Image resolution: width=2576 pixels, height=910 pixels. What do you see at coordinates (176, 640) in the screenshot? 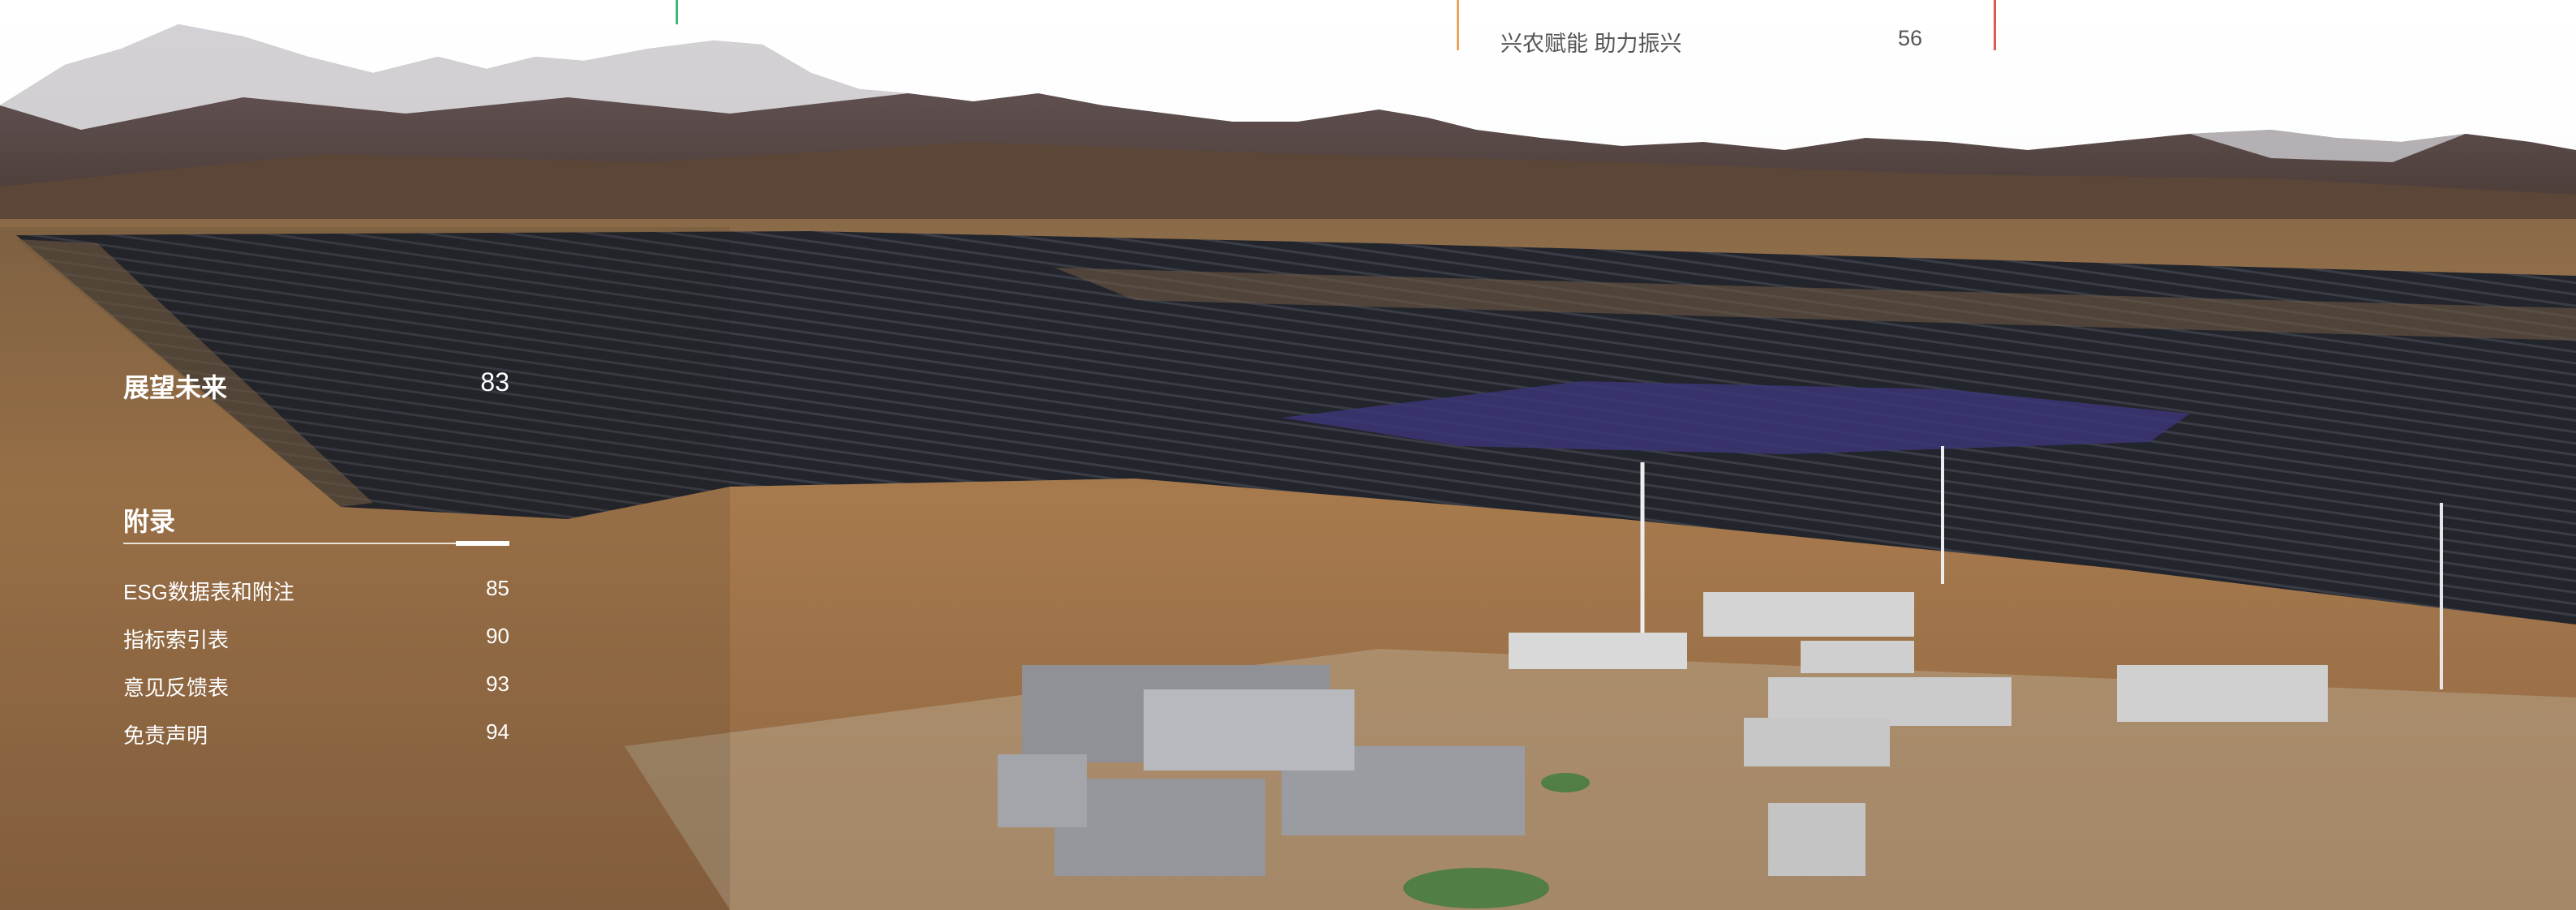
I see `toc-item-title: 指标索引表` at bounding box center [176, 640].